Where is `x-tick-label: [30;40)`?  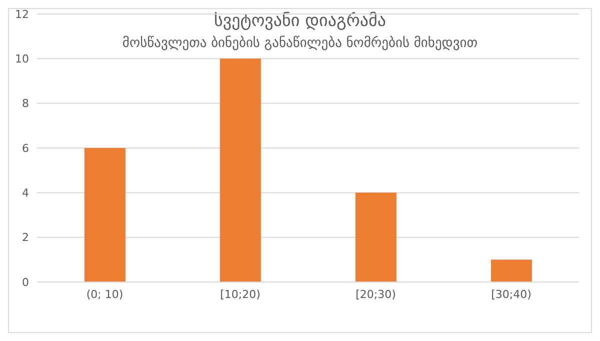 x-tick-label: [30;40) is located at coordinates (511, 294).